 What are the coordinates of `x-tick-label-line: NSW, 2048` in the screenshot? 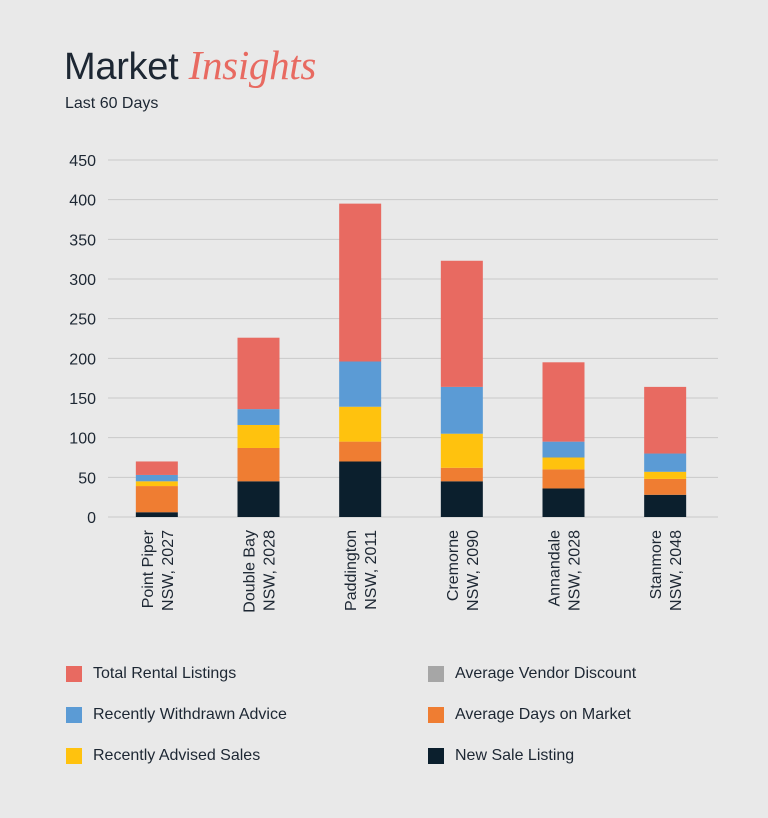 It's located at (676, 570).